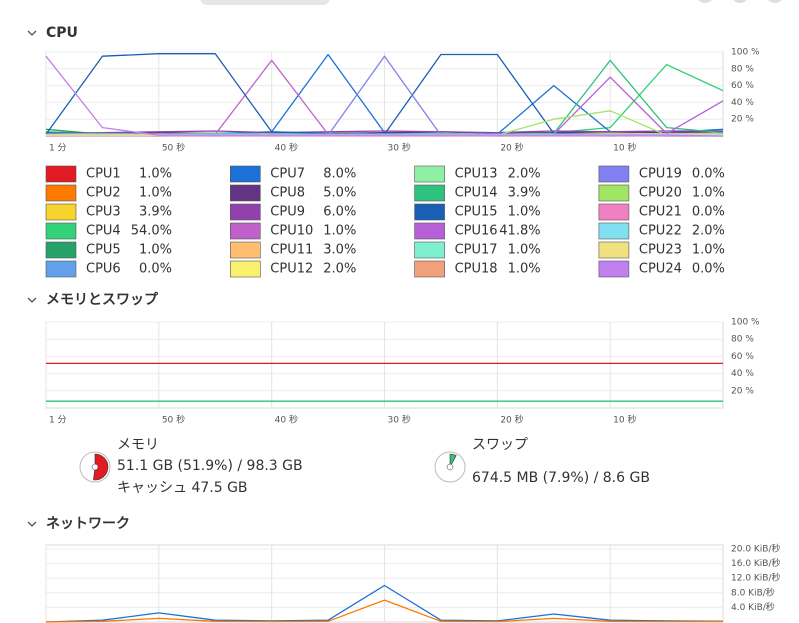  I want to click on legend-name: CPU19, so click(660, 174).